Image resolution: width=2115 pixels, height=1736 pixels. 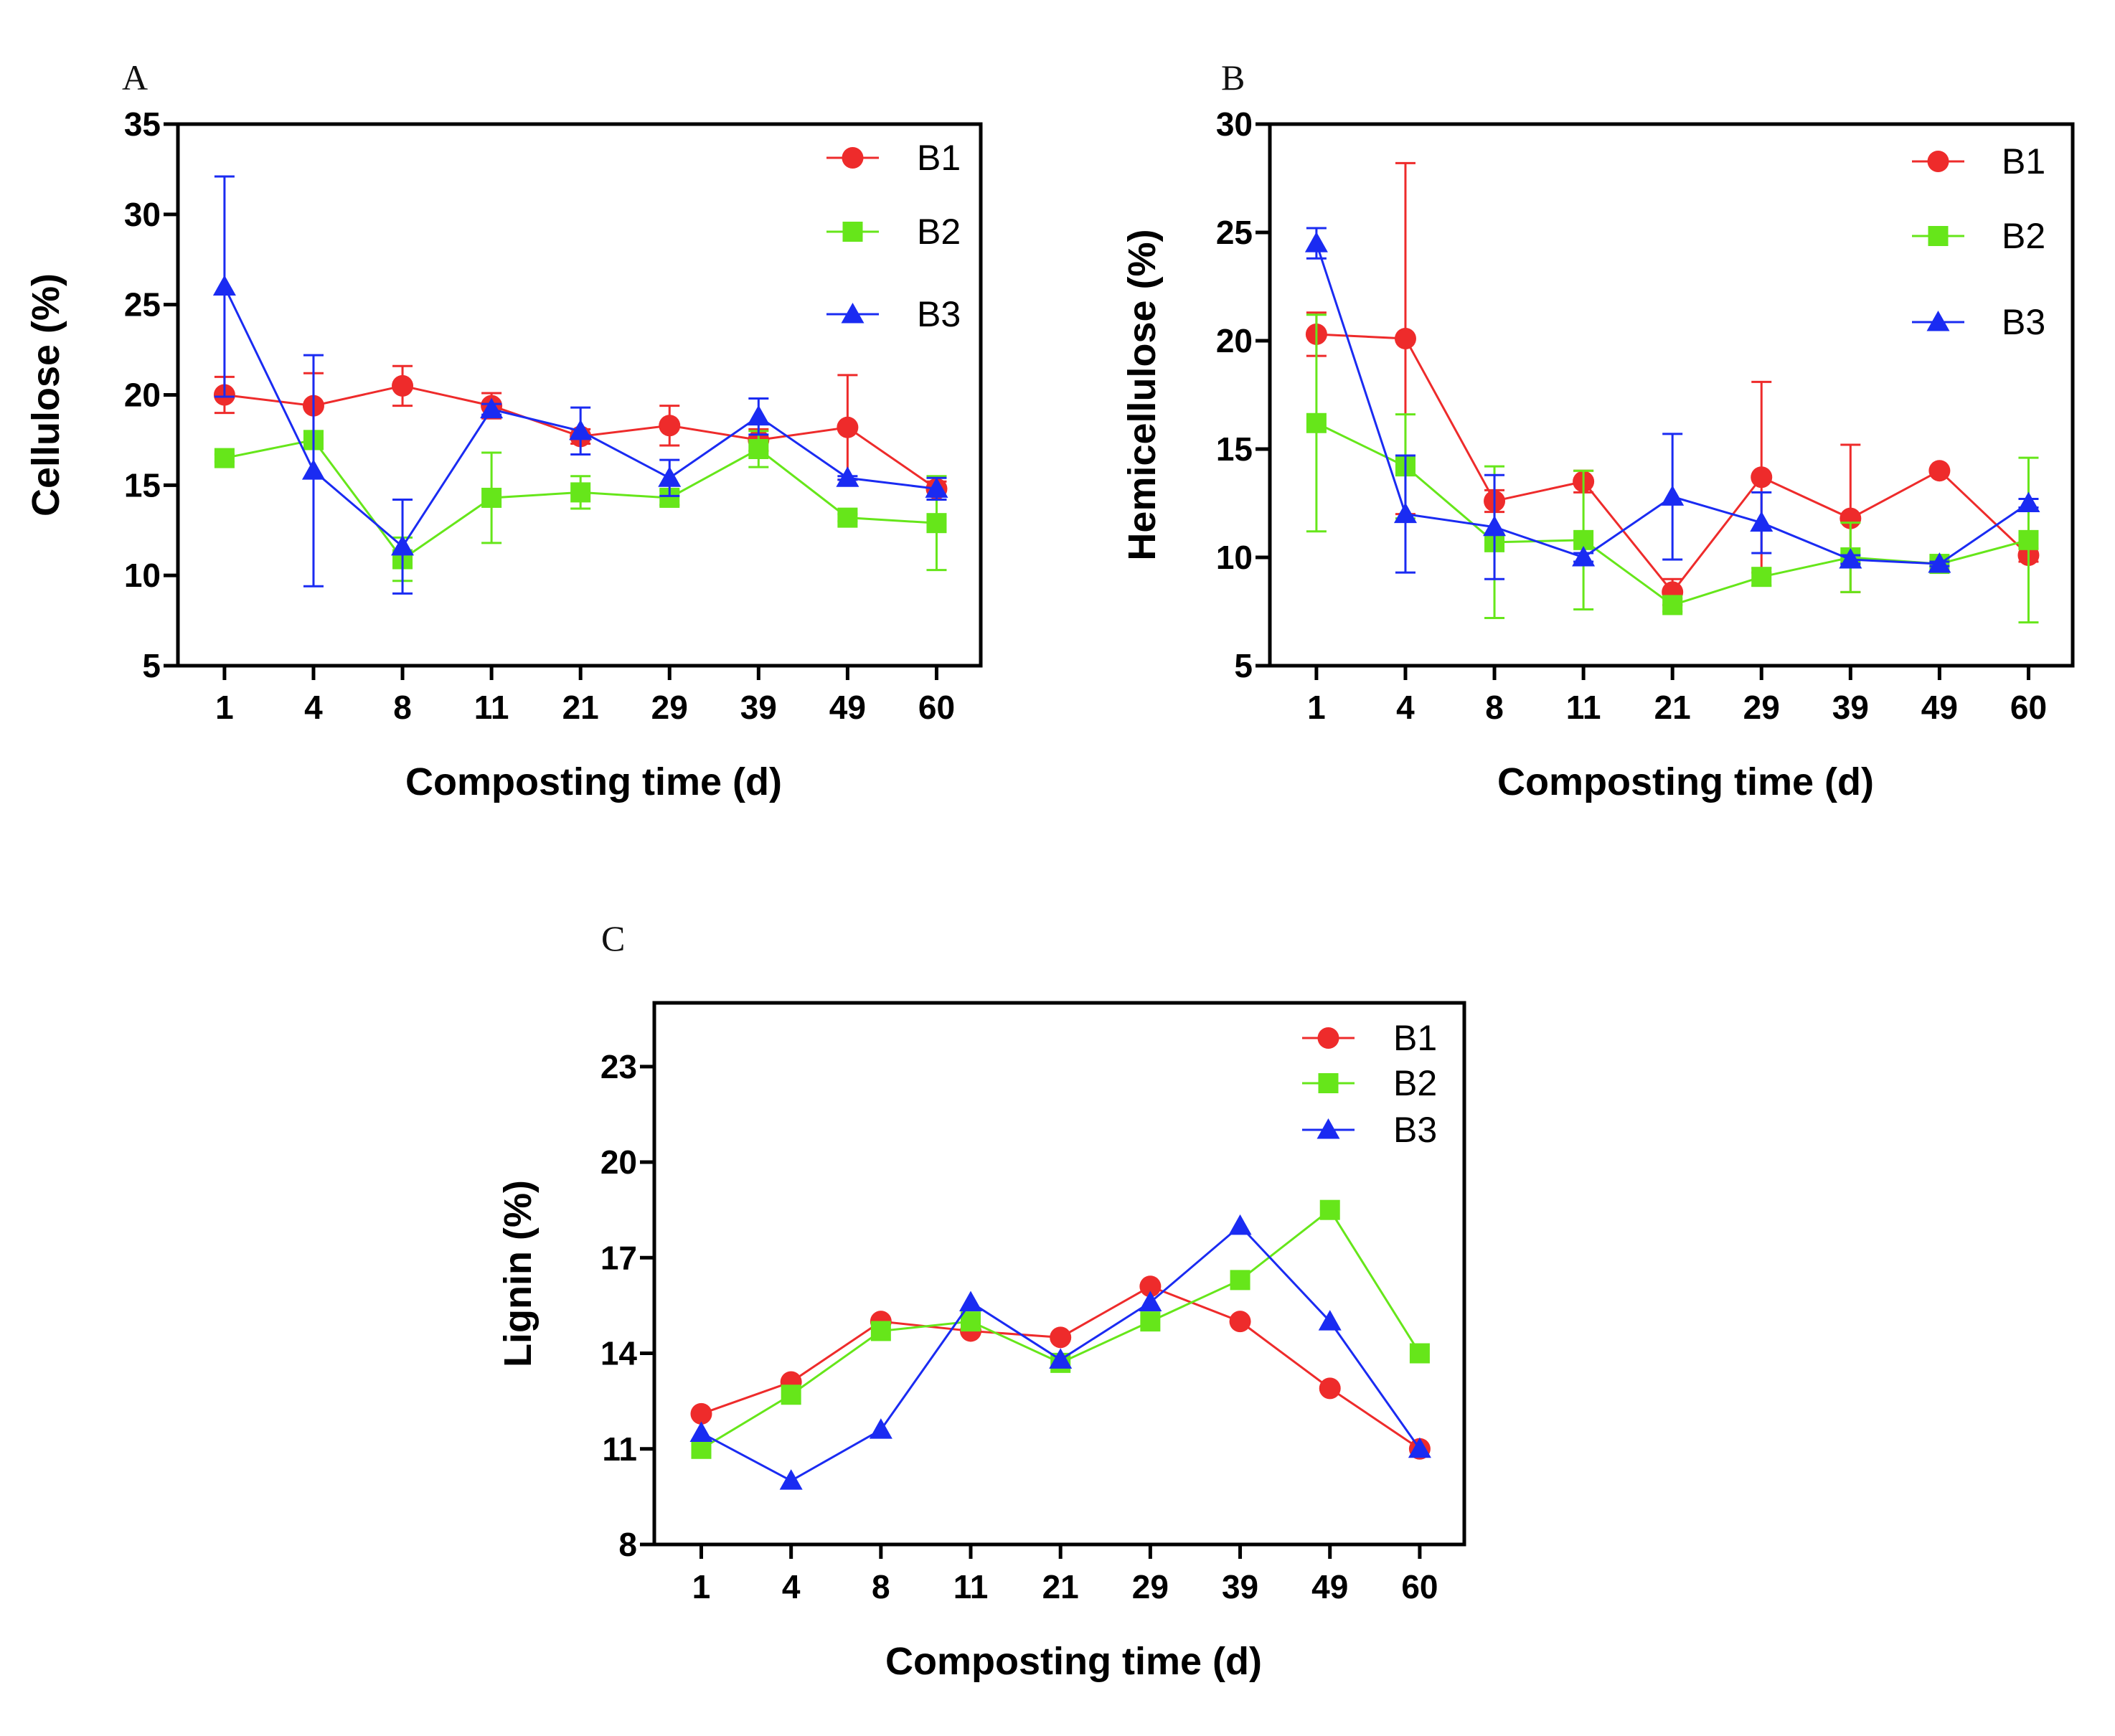 I want to click on x-tick-label: 49, so click(x=847, y=707).